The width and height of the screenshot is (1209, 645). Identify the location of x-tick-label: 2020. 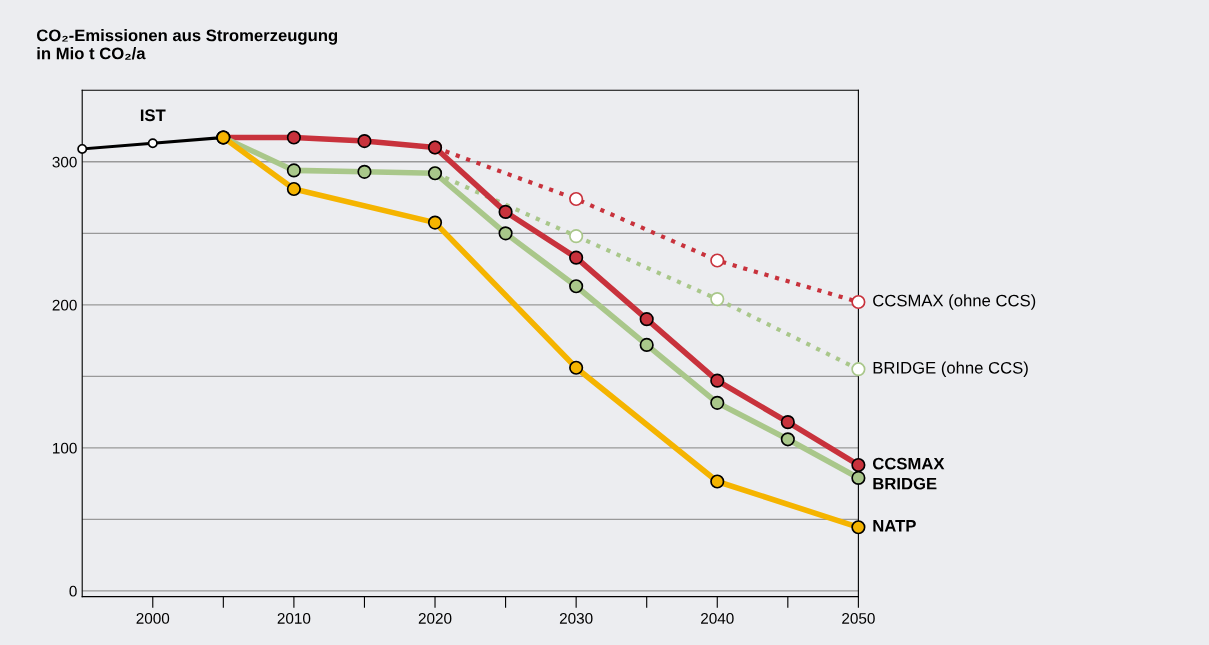
(435, 618).